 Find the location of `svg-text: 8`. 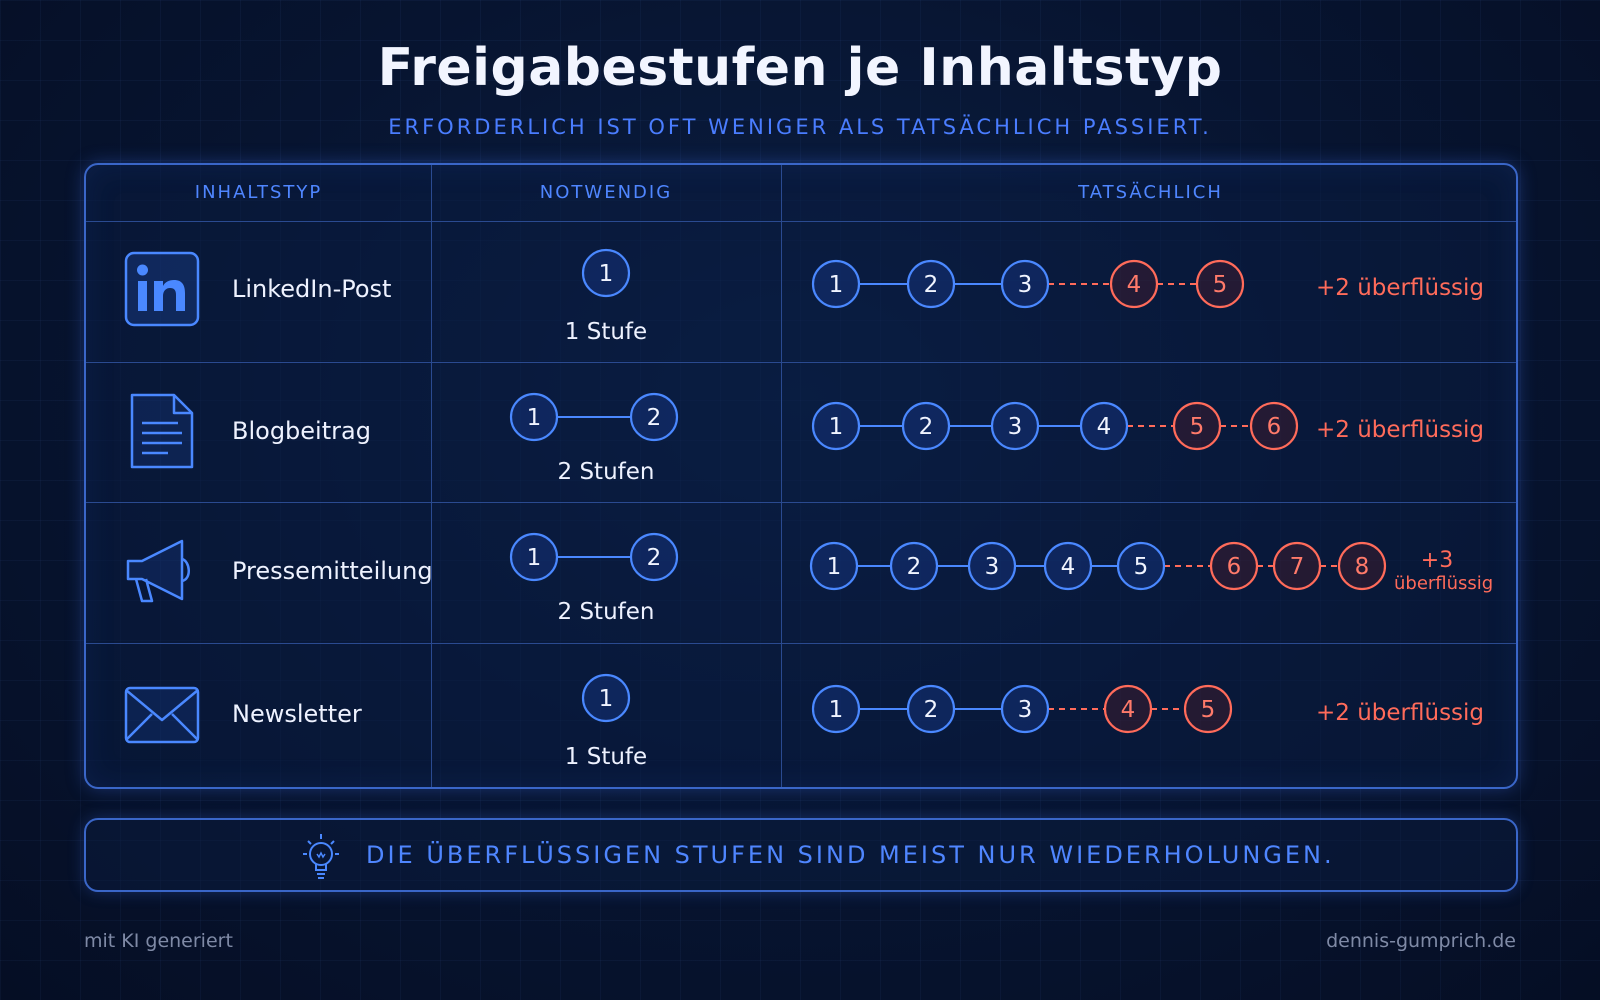

svg-text: 8 is located at coordinates (1362, 567).